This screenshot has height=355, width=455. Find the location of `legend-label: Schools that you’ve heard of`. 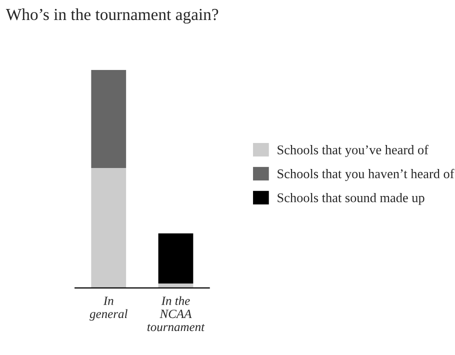

legend-label: Schools that you’ve heard of is located at coordinates (353, 151).